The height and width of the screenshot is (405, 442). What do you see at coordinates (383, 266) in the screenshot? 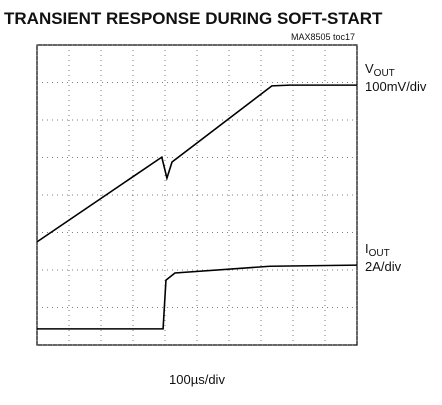
I see `series-scale: 2A/div` at bounding box center [383, 266].